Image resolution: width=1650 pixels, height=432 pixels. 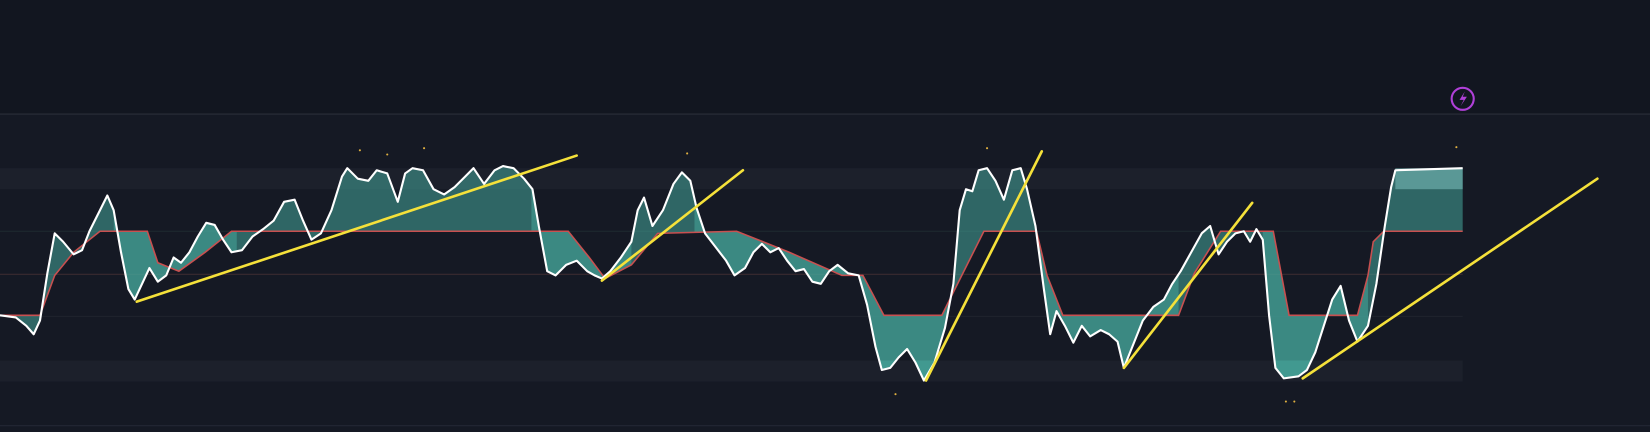 What do you see at coordinates (731, 371) in the screenshot?
I see `lower-band` at bounding box center [731, 371].